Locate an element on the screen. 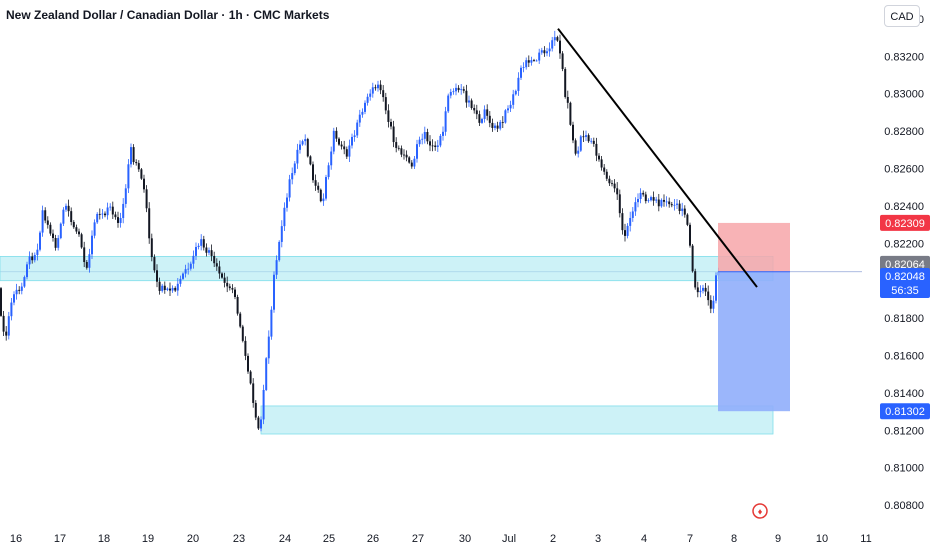 The height and width of the screenshot is (555, 932). time-axis: 16 17 18 19 20 23 24 25 26 27 30 Jul 2 3 4 7 8 9 10 11 is located at coordinates (441, 539).